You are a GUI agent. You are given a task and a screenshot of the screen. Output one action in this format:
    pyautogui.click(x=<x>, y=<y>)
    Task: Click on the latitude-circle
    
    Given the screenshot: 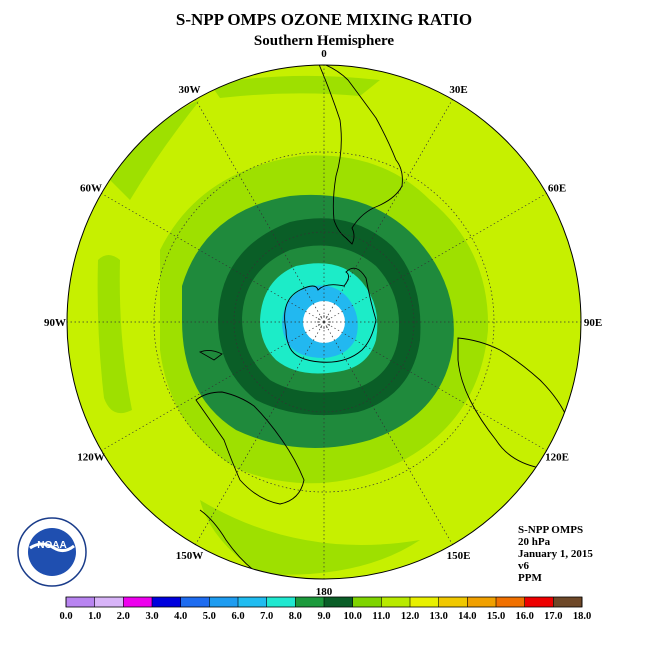 What is the action you would take?
    pyautogui.click(x=324, y=322)
    